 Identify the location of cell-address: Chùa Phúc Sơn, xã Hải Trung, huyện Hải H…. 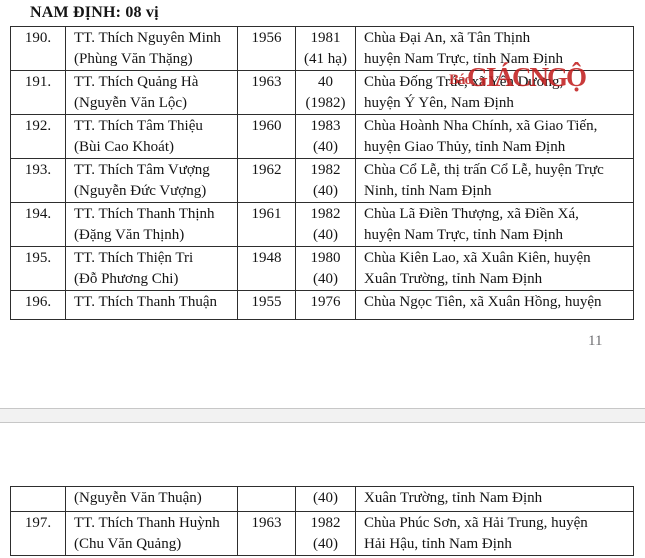
(494, 533).